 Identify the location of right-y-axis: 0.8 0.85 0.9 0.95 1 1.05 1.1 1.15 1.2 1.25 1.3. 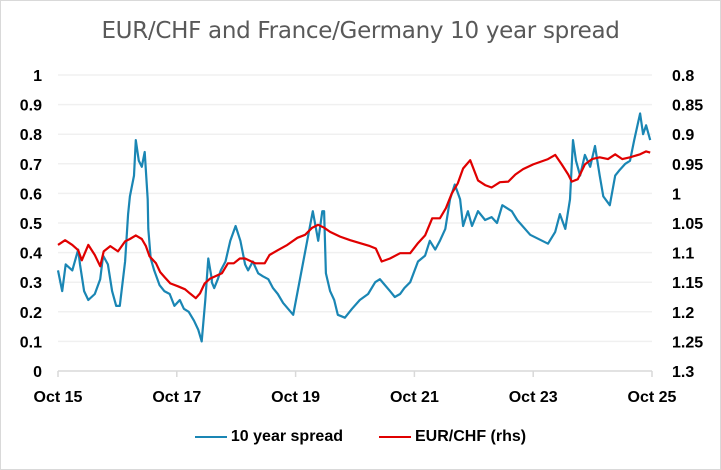
(687, 224).